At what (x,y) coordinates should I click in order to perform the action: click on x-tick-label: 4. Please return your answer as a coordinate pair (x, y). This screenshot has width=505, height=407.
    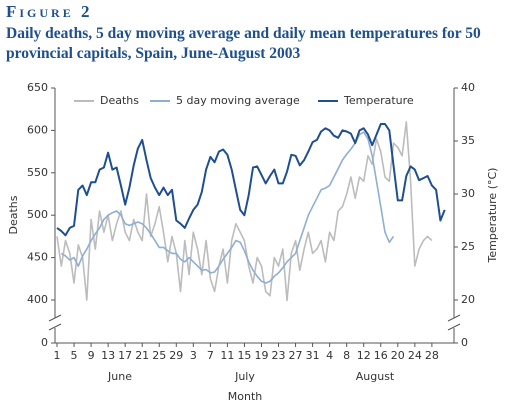
    Looking at the image, I should click on (329, 355).